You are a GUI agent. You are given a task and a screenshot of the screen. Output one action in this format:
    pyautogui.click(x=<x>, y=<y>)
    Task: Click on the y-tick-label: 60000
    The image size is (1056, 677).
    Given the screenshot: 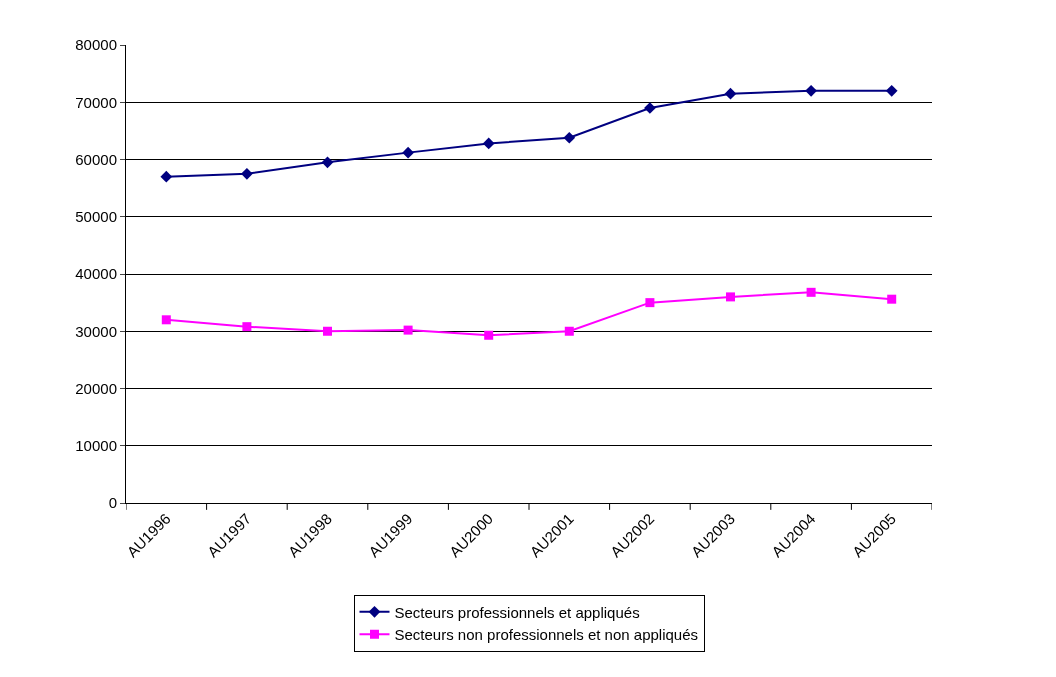 What is the action you would take?
    pyautogui.click(x=96, y=159)
    